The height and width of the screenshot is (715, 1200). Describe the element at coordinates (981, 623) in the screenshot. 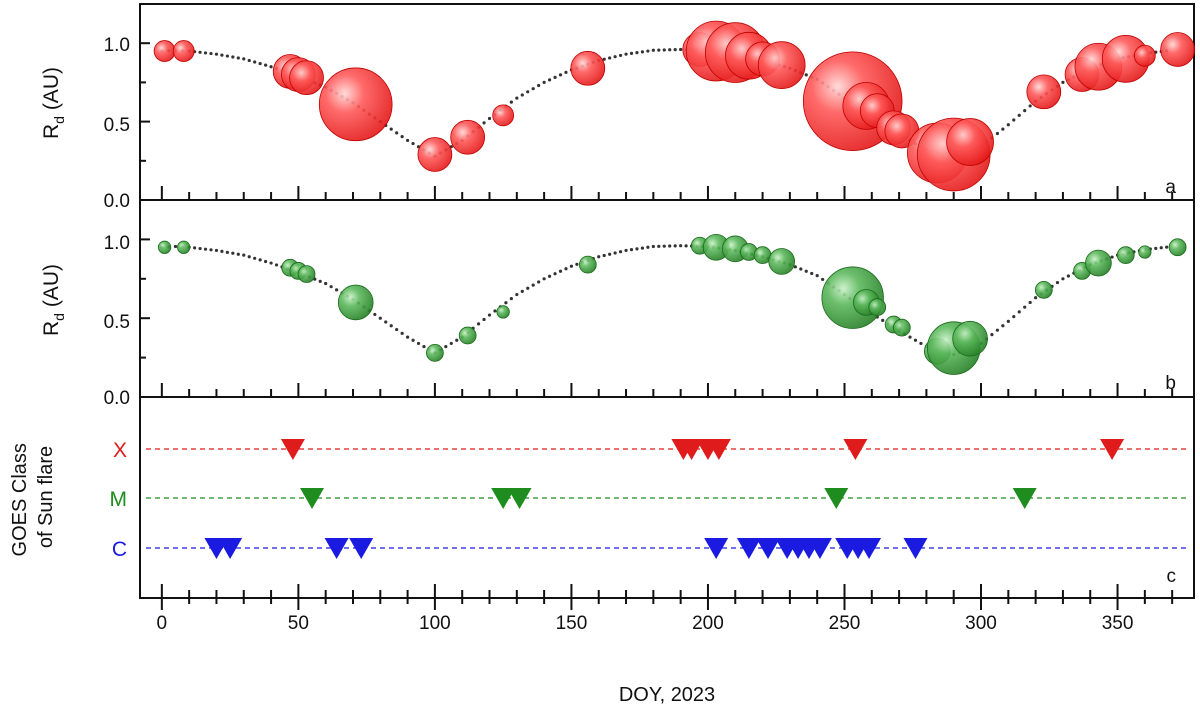

I see `x-tick-label: 300` at that location.